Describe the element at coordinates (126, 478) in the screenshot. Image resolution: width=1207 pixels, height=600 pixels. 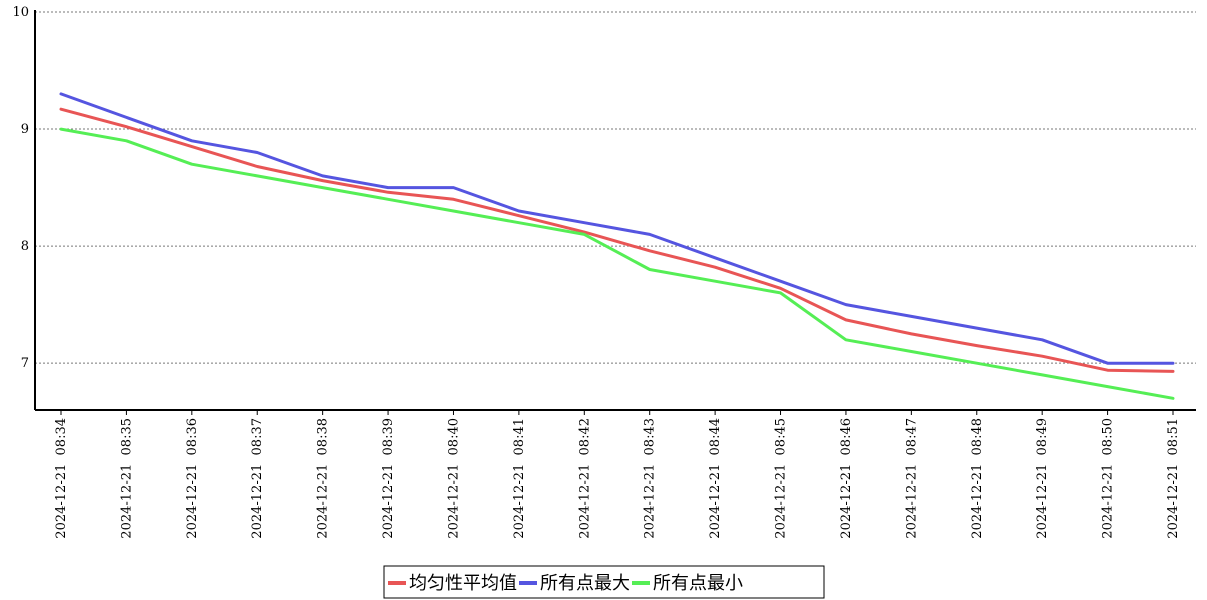
I see `x-tick-label: 2024-12-21 08:35` at that location.